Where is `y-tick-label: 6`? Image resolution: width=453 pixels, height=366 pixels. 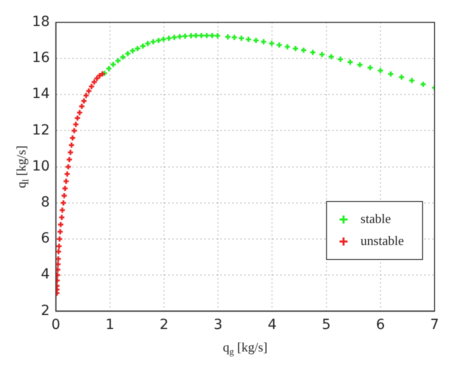
y-tick-label: 6 is located at coordinates (45, 238).